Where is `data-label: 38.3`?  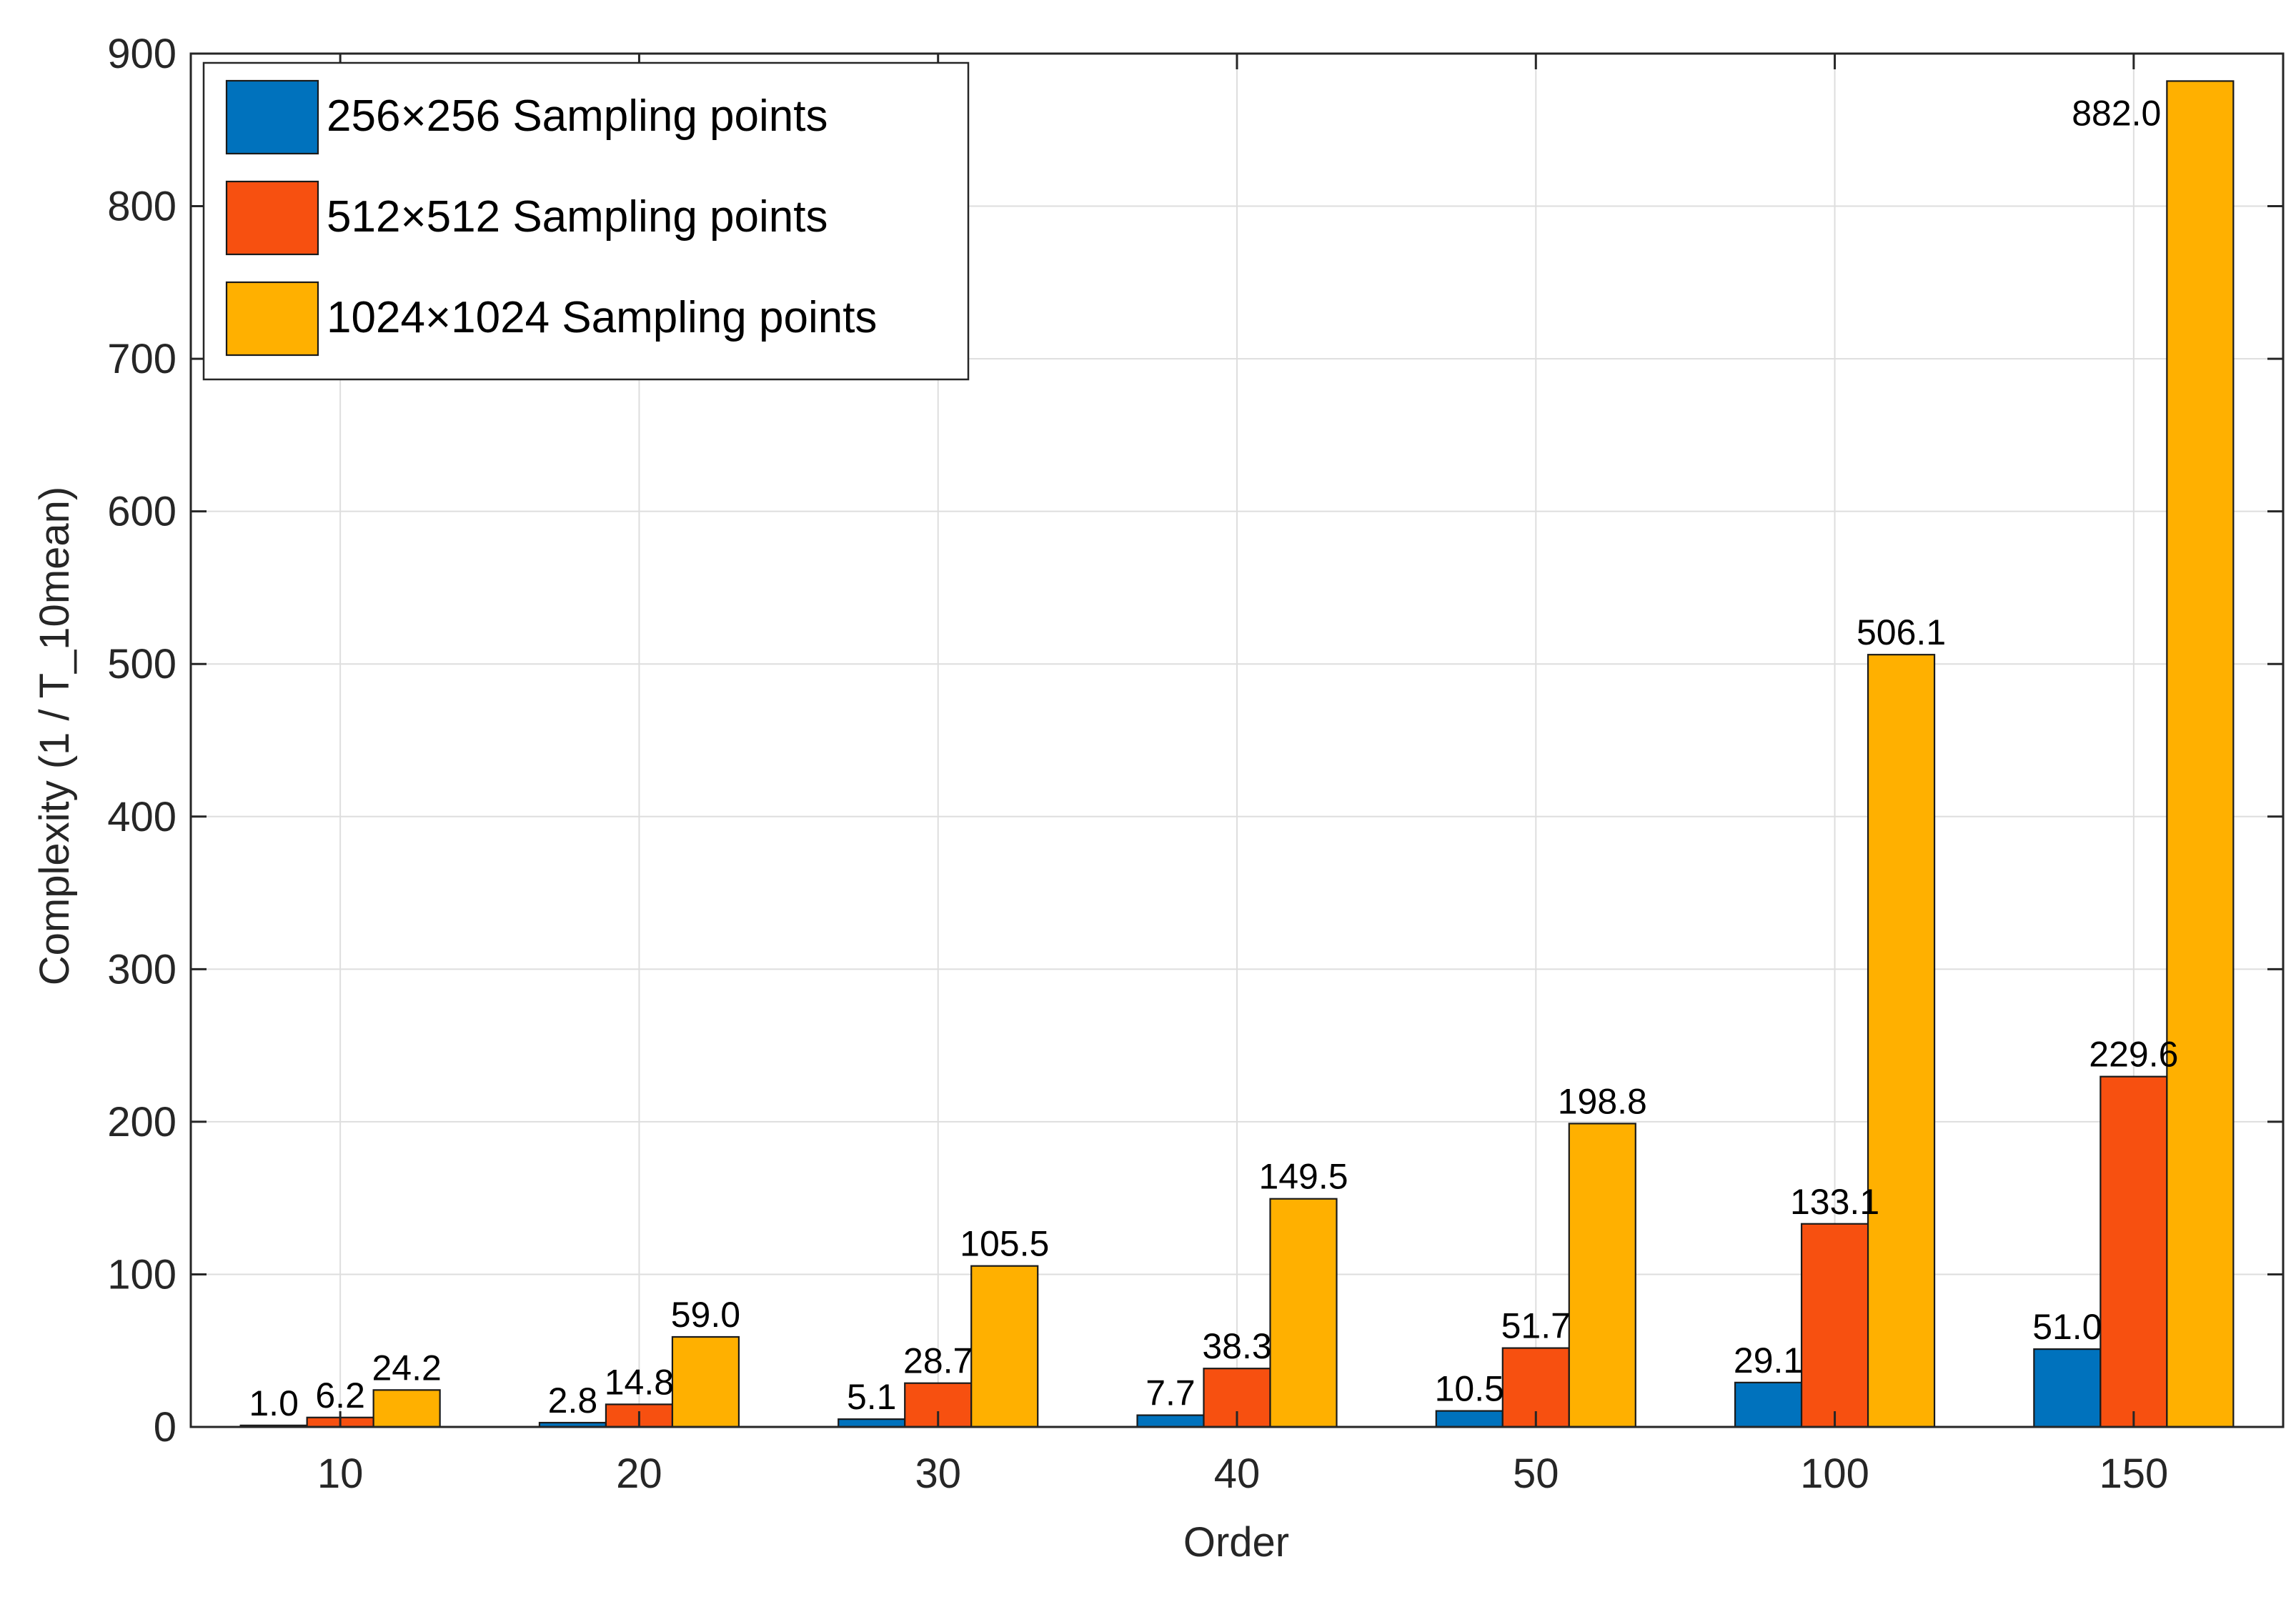
data-label: 38.3 is located at coordinates (1237, 1346).